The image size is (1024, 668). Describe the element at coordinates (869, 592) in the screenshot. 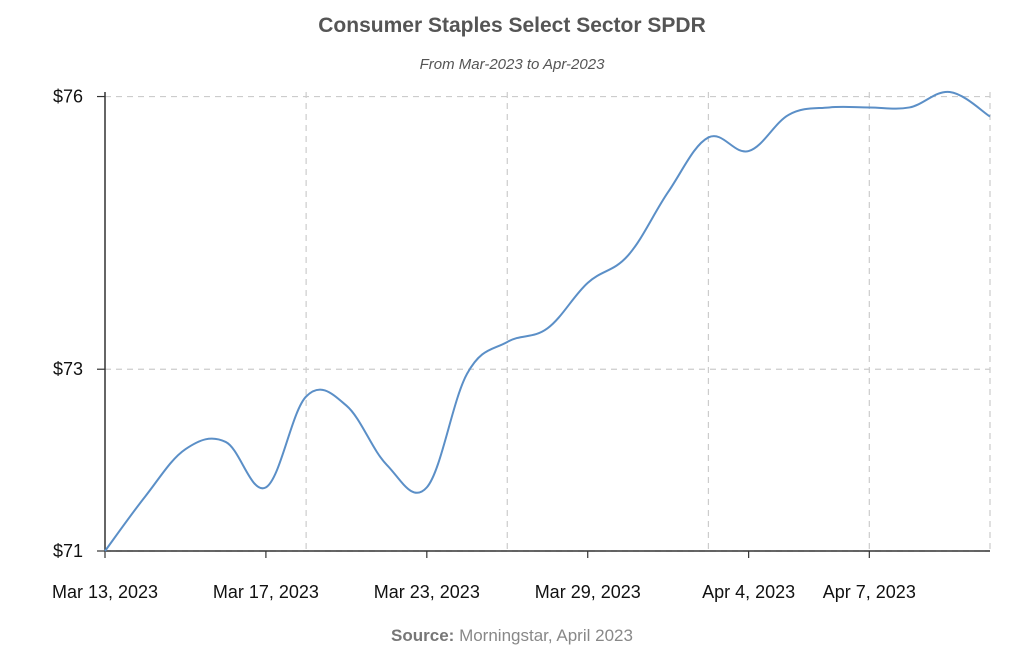

I see `x-tick-label: Apr 7, 2023` at that location.